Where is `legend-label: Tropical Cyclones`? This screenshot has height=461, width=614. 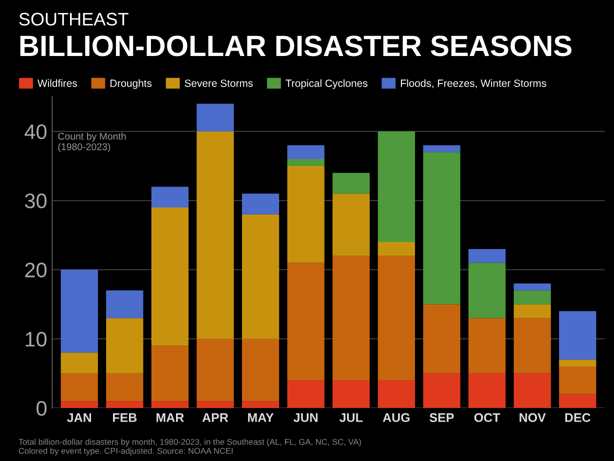
legend-label: Tropical Cyclones is located at coordinates (327, 84).